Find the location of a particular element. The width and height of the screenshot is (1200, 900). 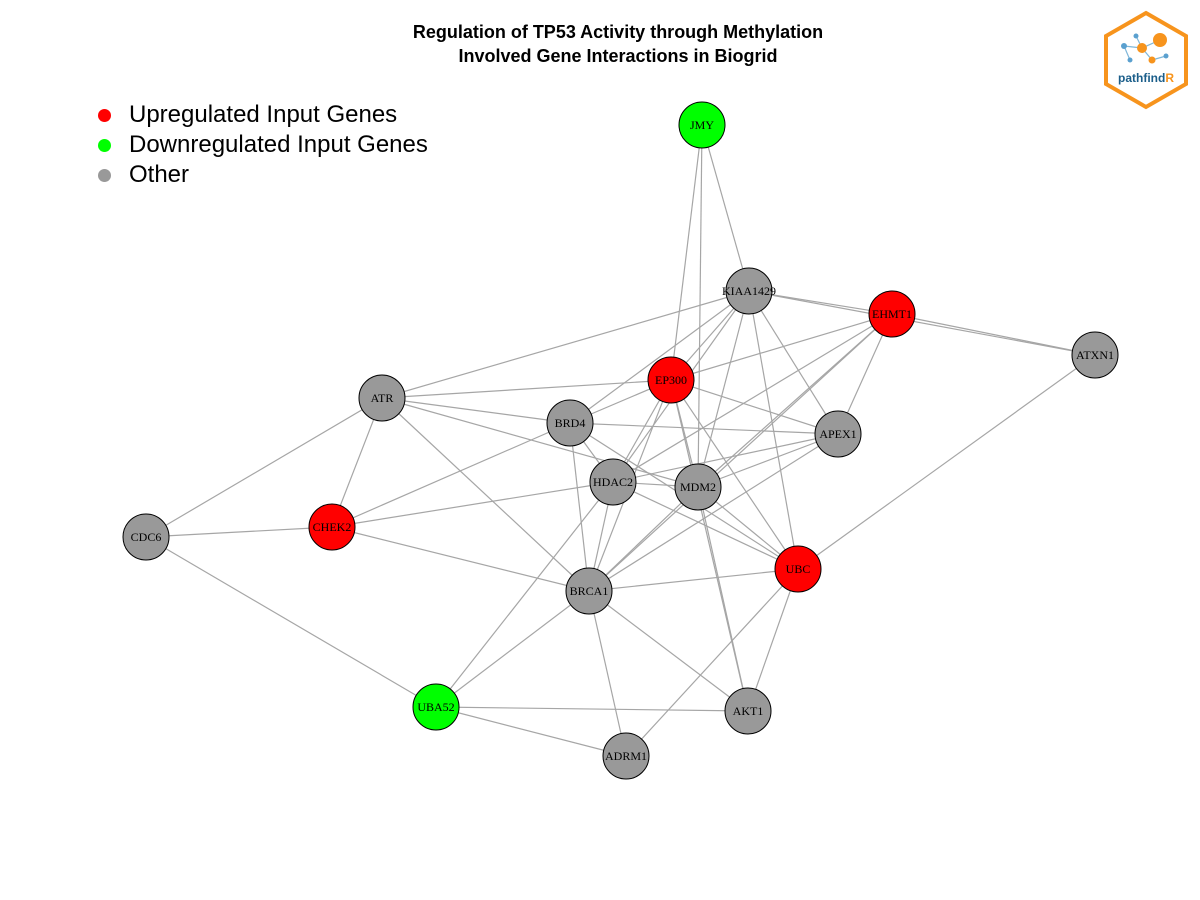

node-label-akt1: AKT1 is located at coordinates (748, 711).